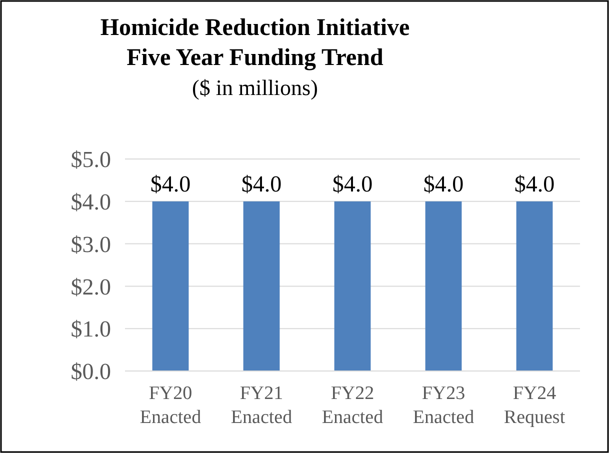 This screenshot has width=609, height=453. I want to click on y-tick-label: $2.0, so click(90, 287).